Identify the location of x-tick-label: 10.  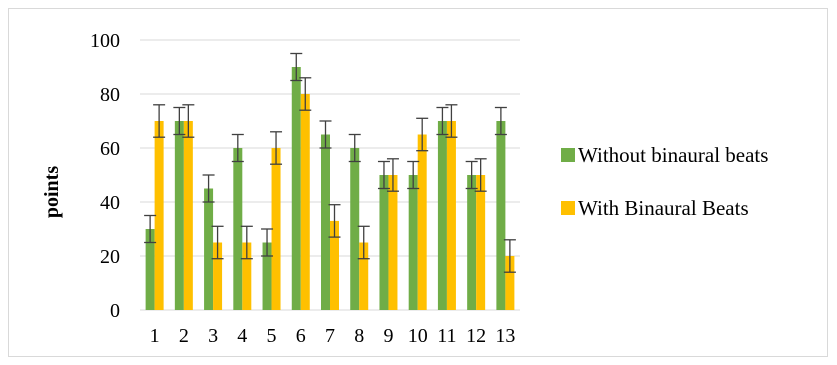
(418, 336).